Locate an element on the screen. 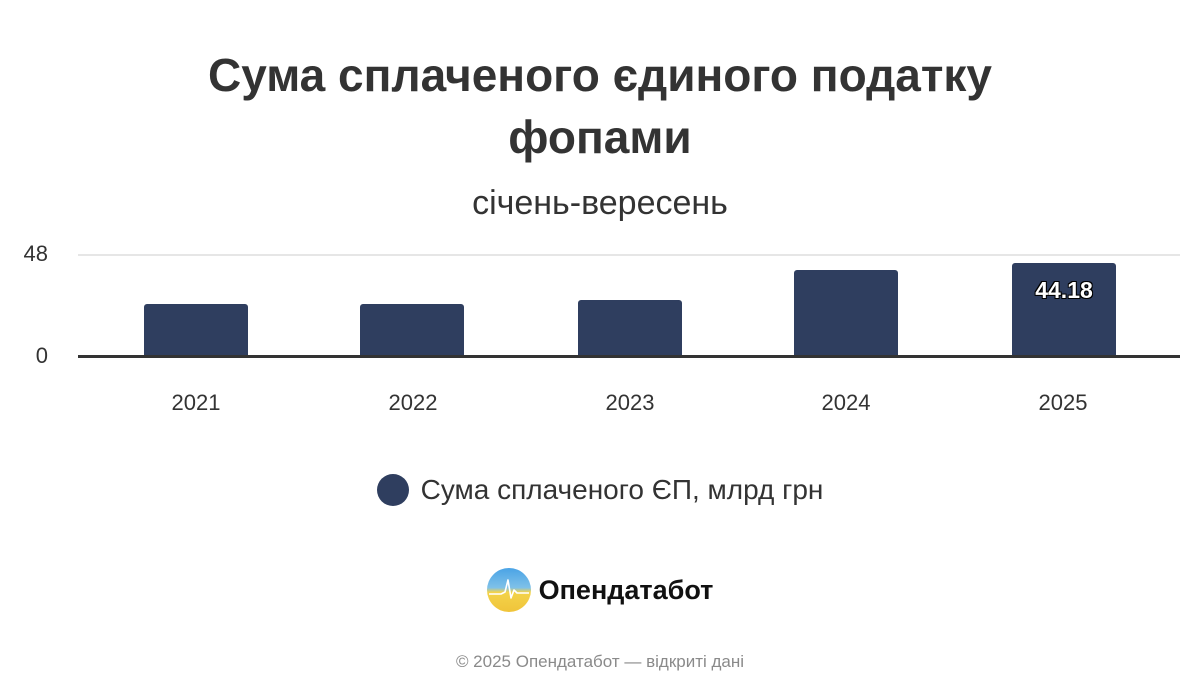 The width and height of the screenshot is (1200, 700). y-tick-0: 0 is located at coordinates (41, 355).